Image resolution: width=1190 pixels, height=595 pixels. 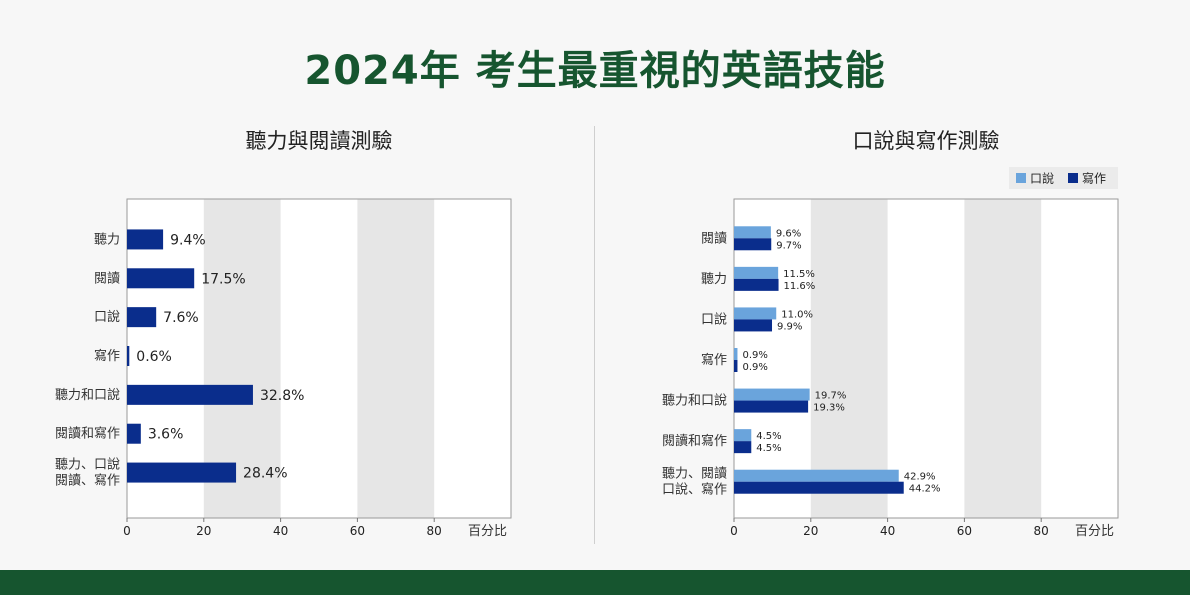 What do you see at coordinates (223, 279) in the screenshot?
I see `data-label: 17.5%` at bounding box center [223, 279].